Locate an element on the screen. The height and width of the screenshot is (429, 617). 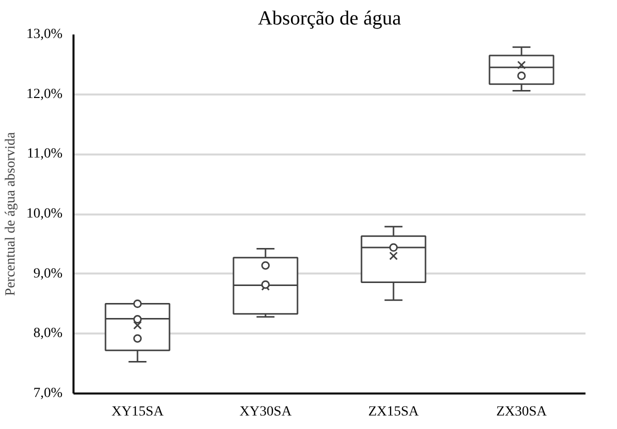
x-tick-label: XY15SA is located at coordinates (137, 412).